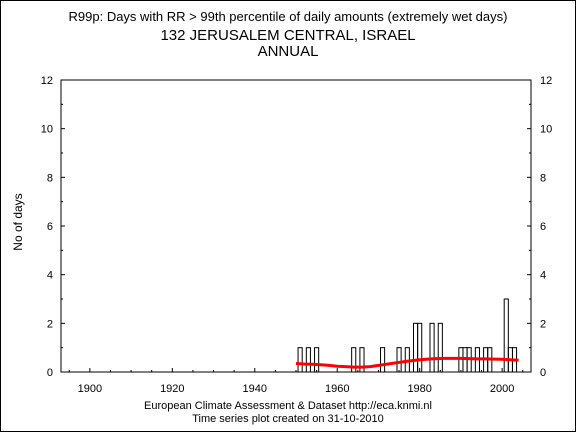 The height and width of the screenshot is (432, 576). I want to click on y-tick-label-right: 12, so click(546, 81).